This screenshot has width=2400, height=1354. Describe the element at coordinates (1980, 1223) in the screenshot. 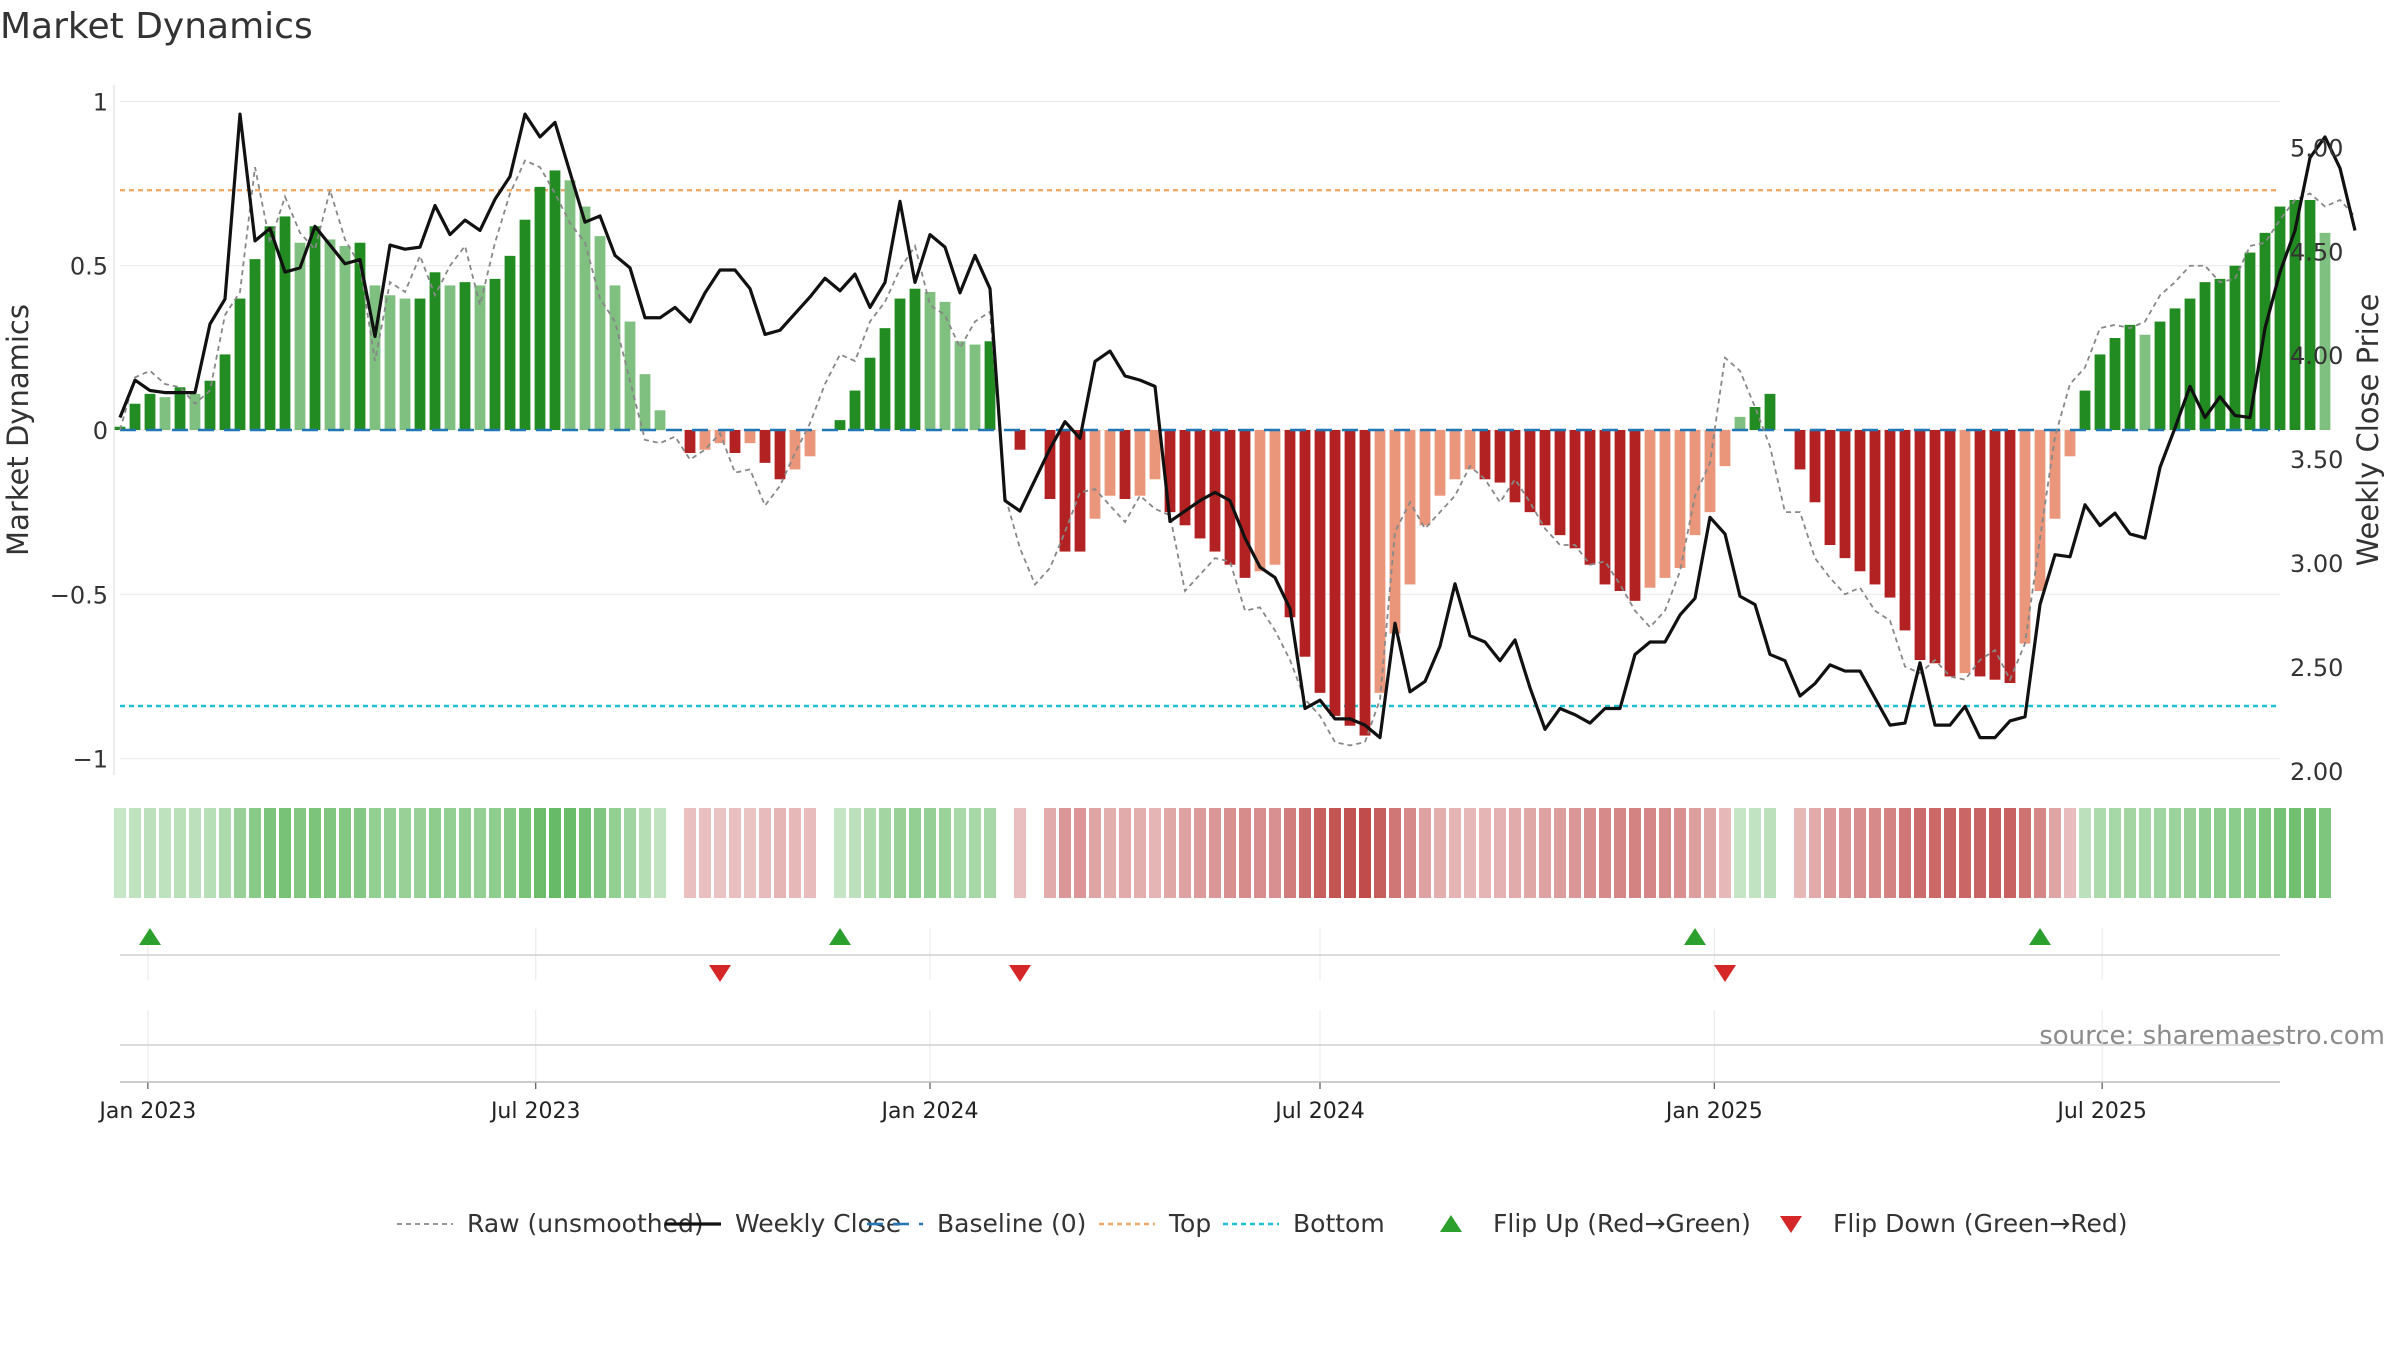

I see `legend-label: Flip Down (Green→Red)` at that location.